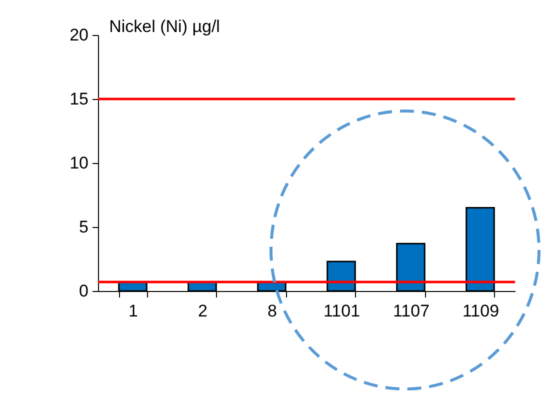 Image resolution: width=543 pixels, height=418 pixels. I want to click on x-tick-label: 2, so click(203, 311).